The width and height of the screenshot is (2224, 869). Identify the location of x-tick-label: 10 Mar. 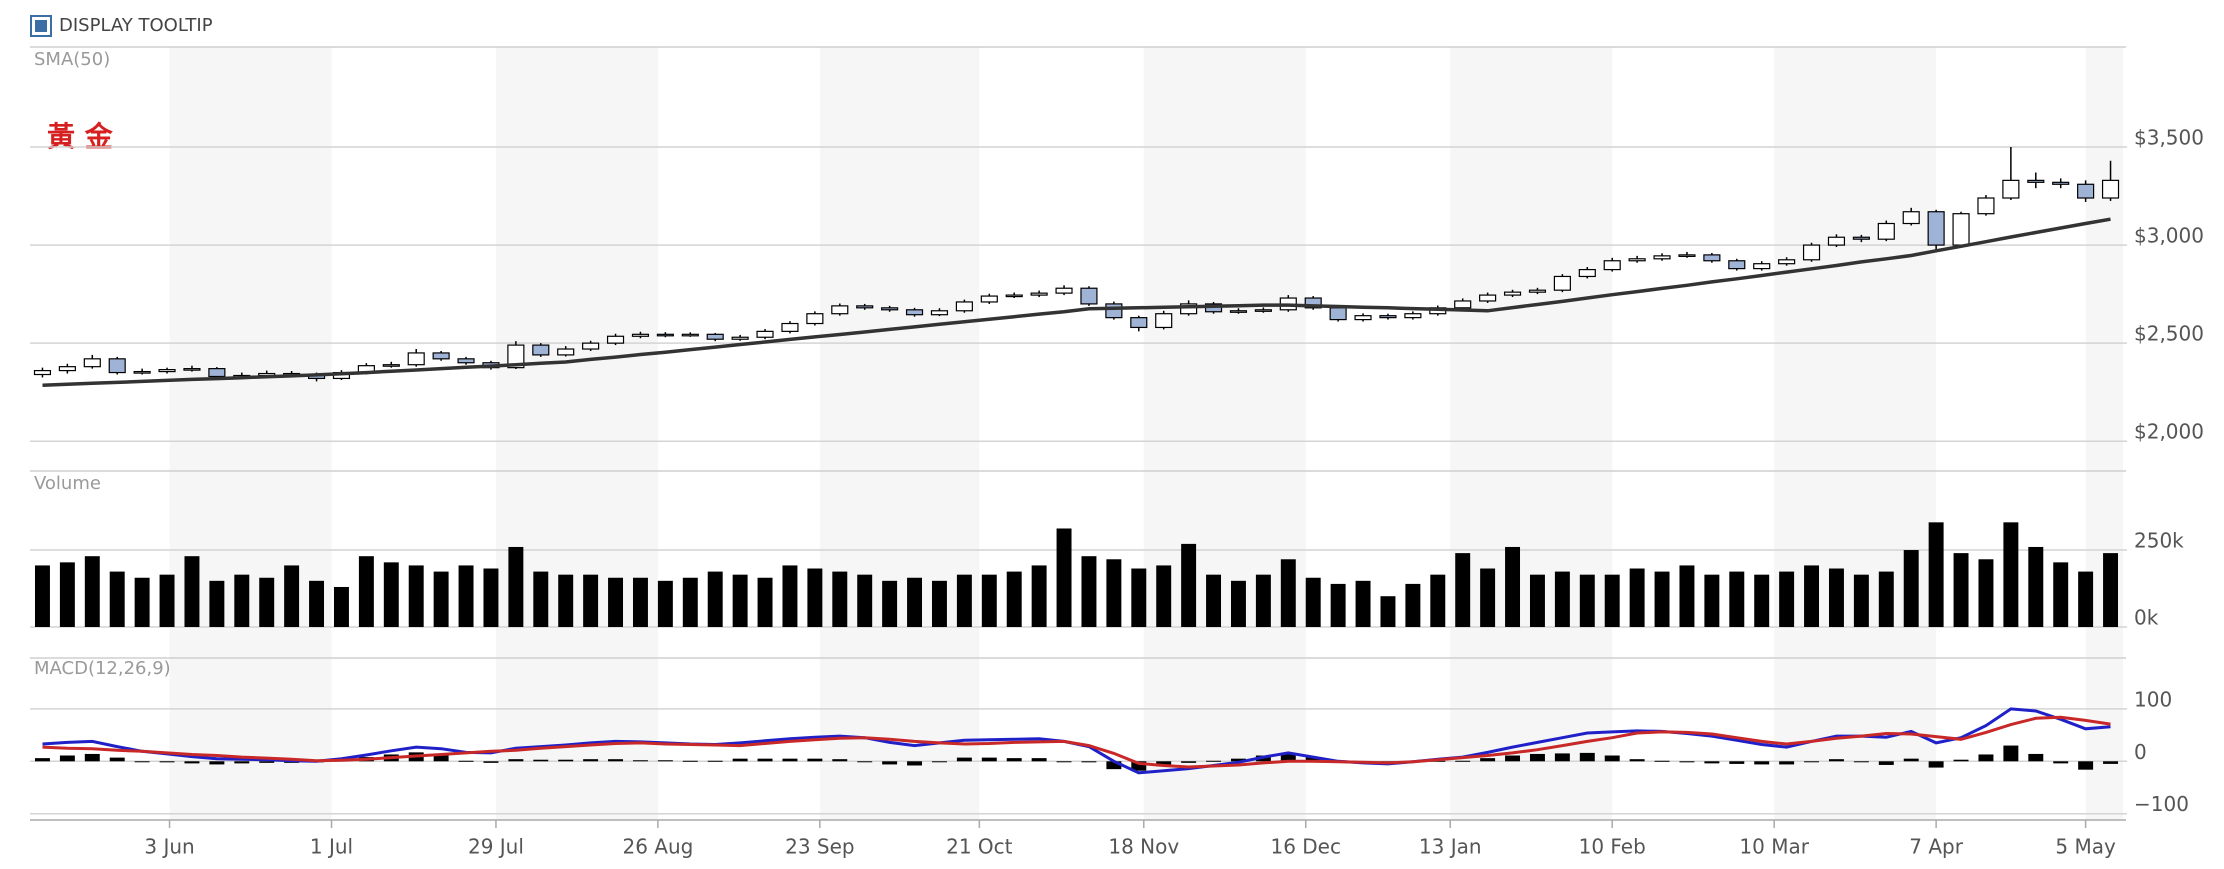
(1774, 847).